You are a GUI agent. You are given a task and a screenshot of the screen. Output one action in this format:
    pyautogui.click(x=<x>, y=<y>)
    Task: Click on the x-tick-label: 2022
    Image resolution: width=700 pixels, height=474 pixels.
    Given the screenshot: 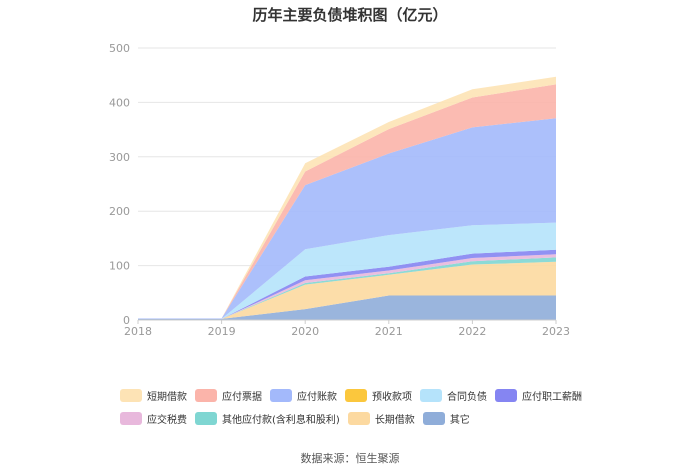 What is the action you would take?
    pyautogui.click(x=472, y=331)
    